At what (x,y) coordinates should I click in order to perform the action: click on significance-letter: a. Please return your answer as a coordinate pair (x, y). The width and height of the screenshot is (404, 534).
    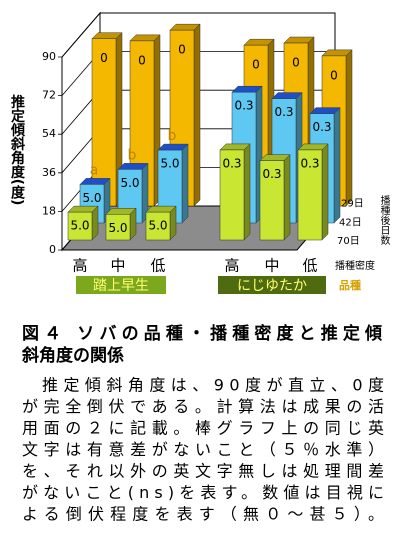
    Looking at the image, I should click on (94, 170).